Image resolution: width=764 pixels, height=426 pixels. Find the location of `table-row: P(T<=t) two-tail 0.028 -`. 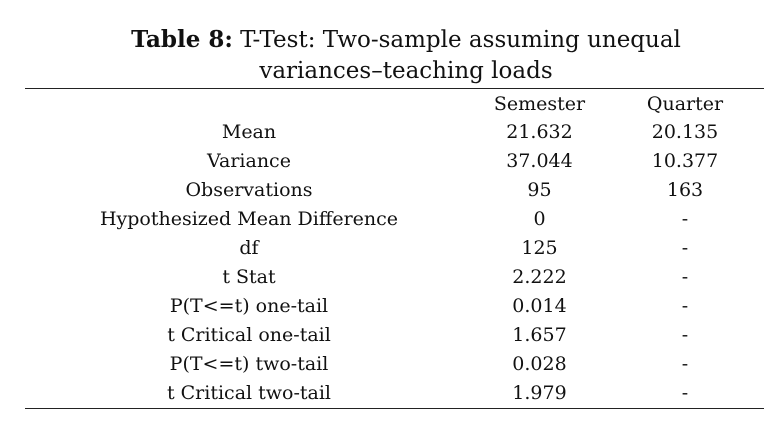

table-row: P(T<=t) two-tail 0.028 - is located at coordinates (394, 364).